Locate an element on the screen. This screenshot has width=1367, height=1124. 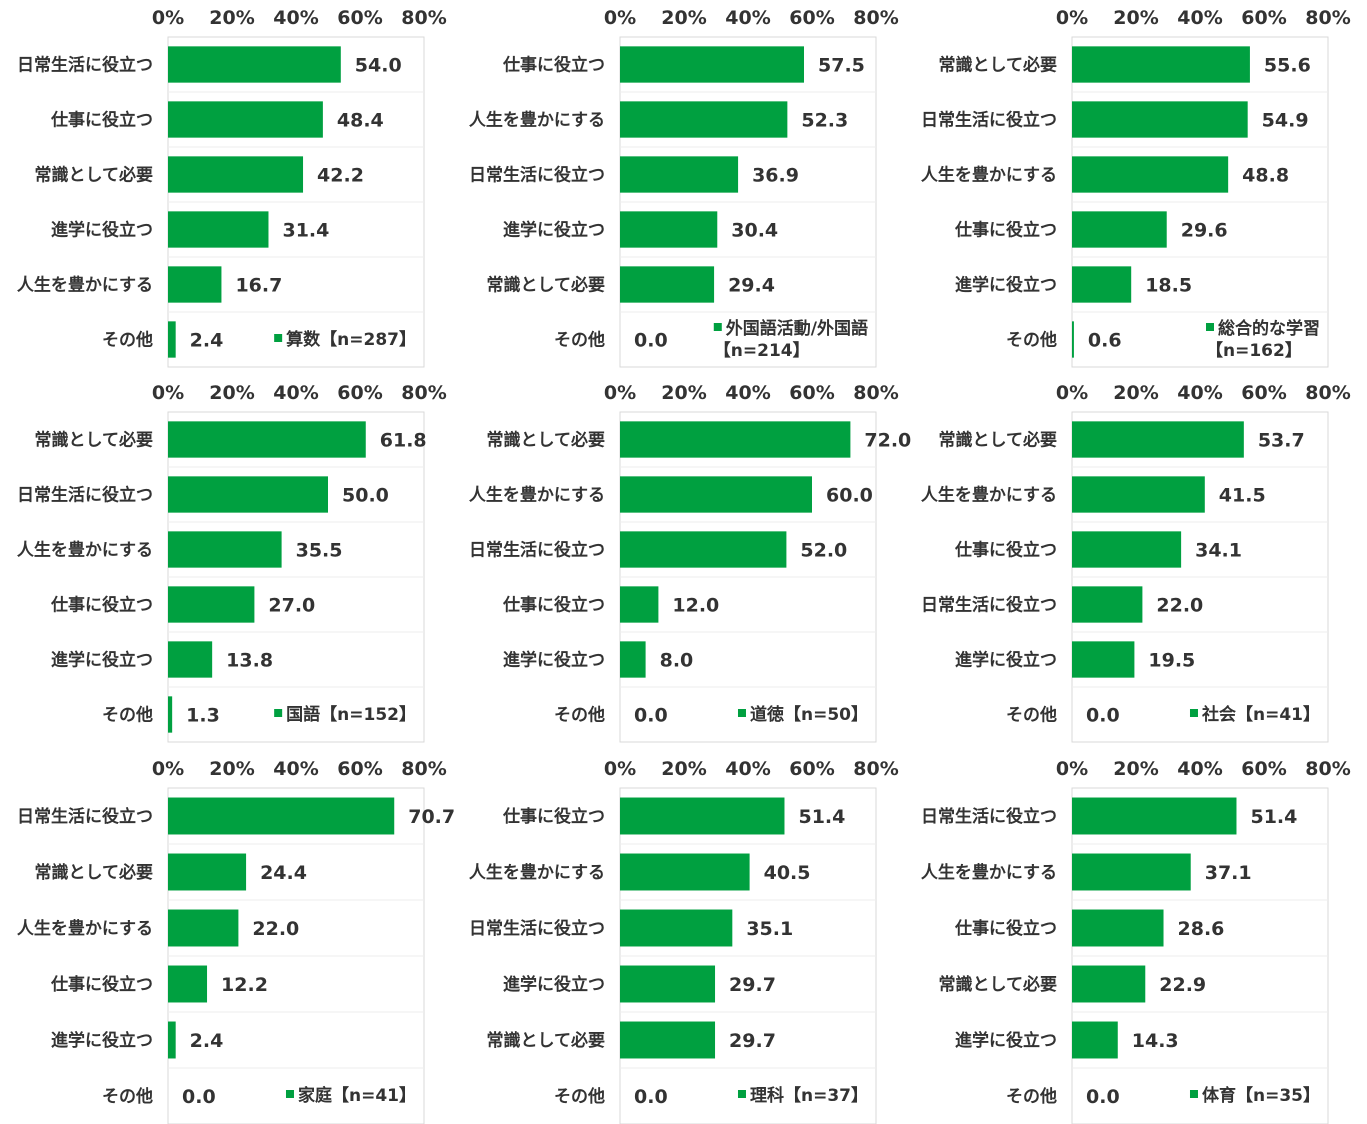
value-label: 16.7 is located at coordinates (258, 286).